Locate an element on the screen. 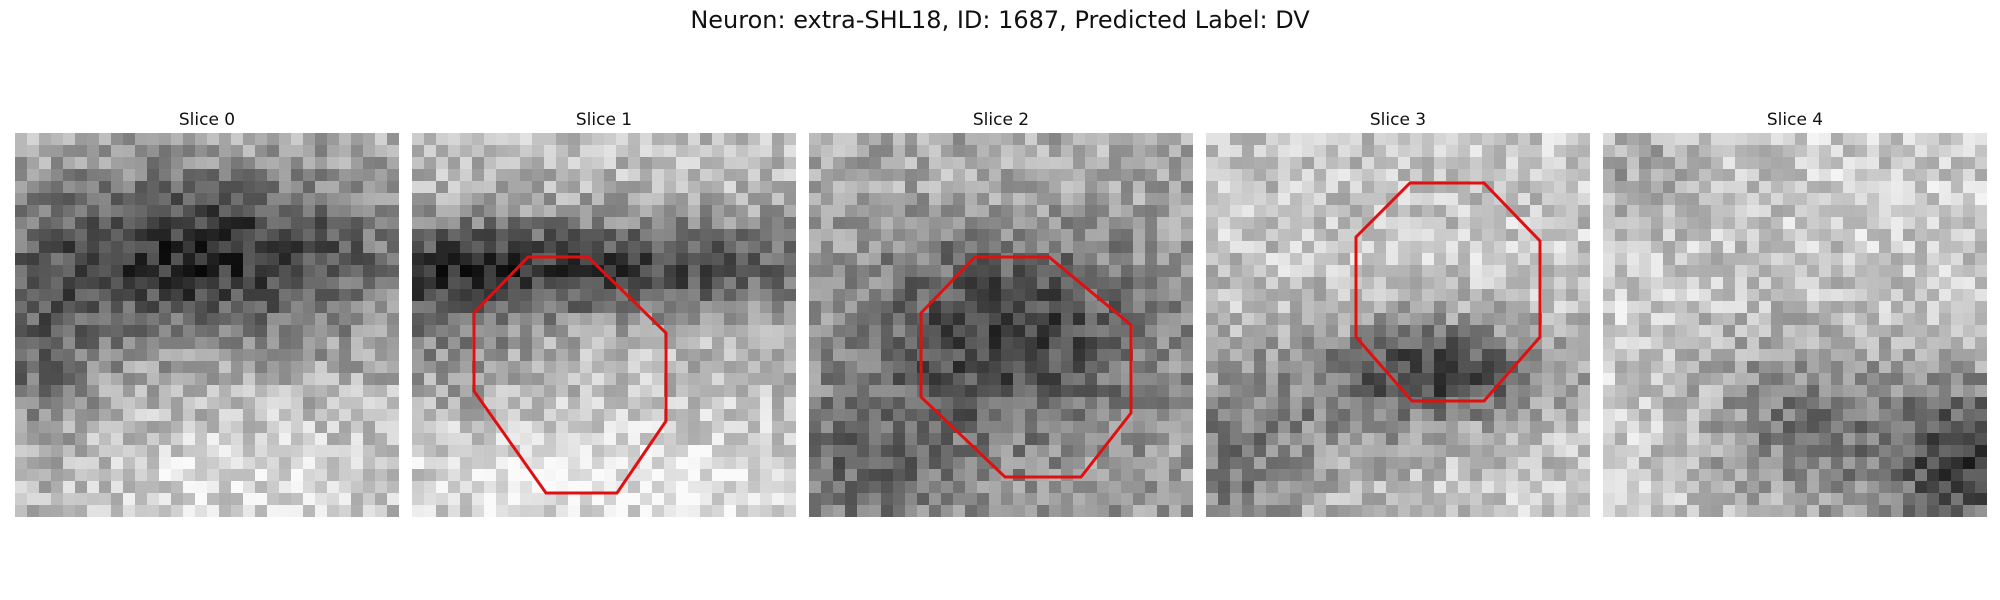 Image resolution: width=2000 pixels, height=600 pixels. roi-outline is located at coordinates (1026, 367).